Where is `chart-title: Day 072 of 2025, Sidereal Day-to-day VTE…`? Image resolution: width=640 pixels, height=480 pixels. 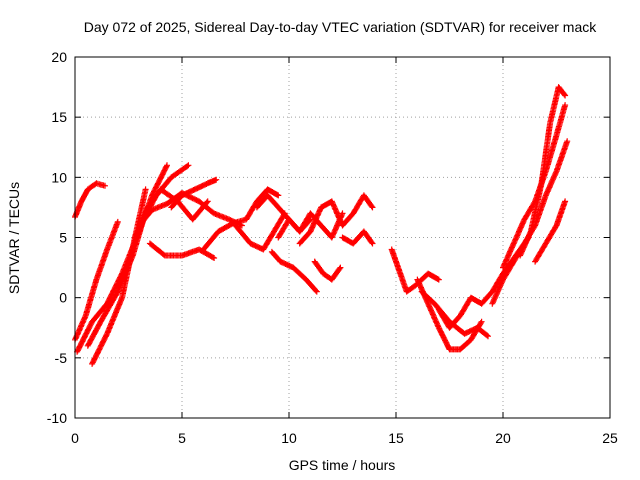
chart-title: Day 072 of 2025, Sidereal Day-to-day VTE… is located at coordinates (340, 27).